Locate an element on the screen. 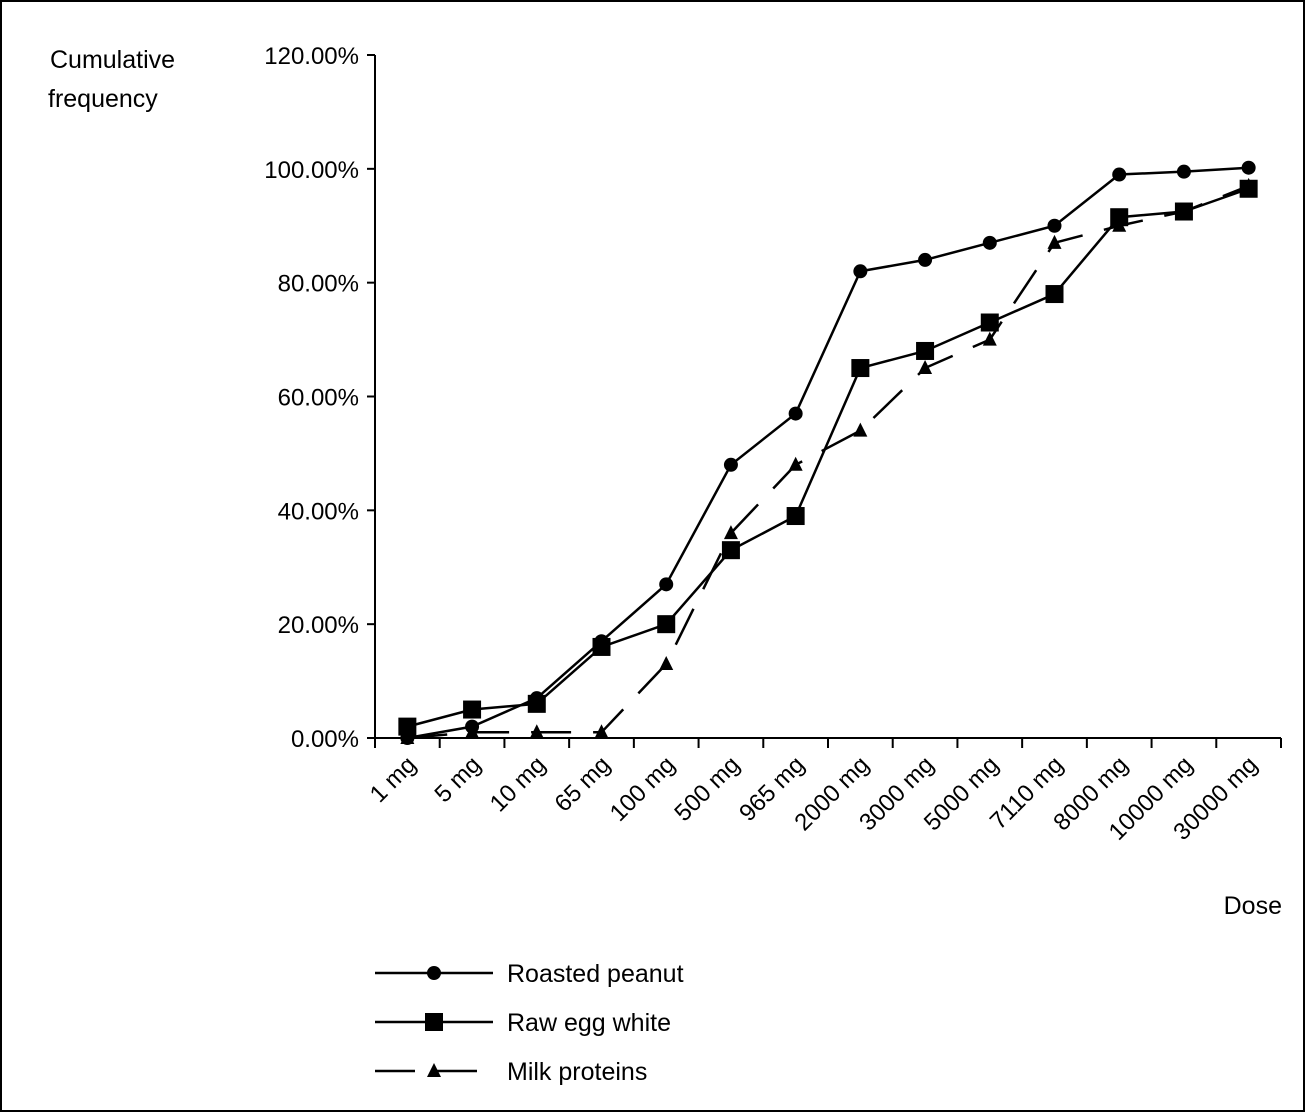 The image size is (1305, 1112). legend-label: Roasted peanut is located at coordinates (595, 974).